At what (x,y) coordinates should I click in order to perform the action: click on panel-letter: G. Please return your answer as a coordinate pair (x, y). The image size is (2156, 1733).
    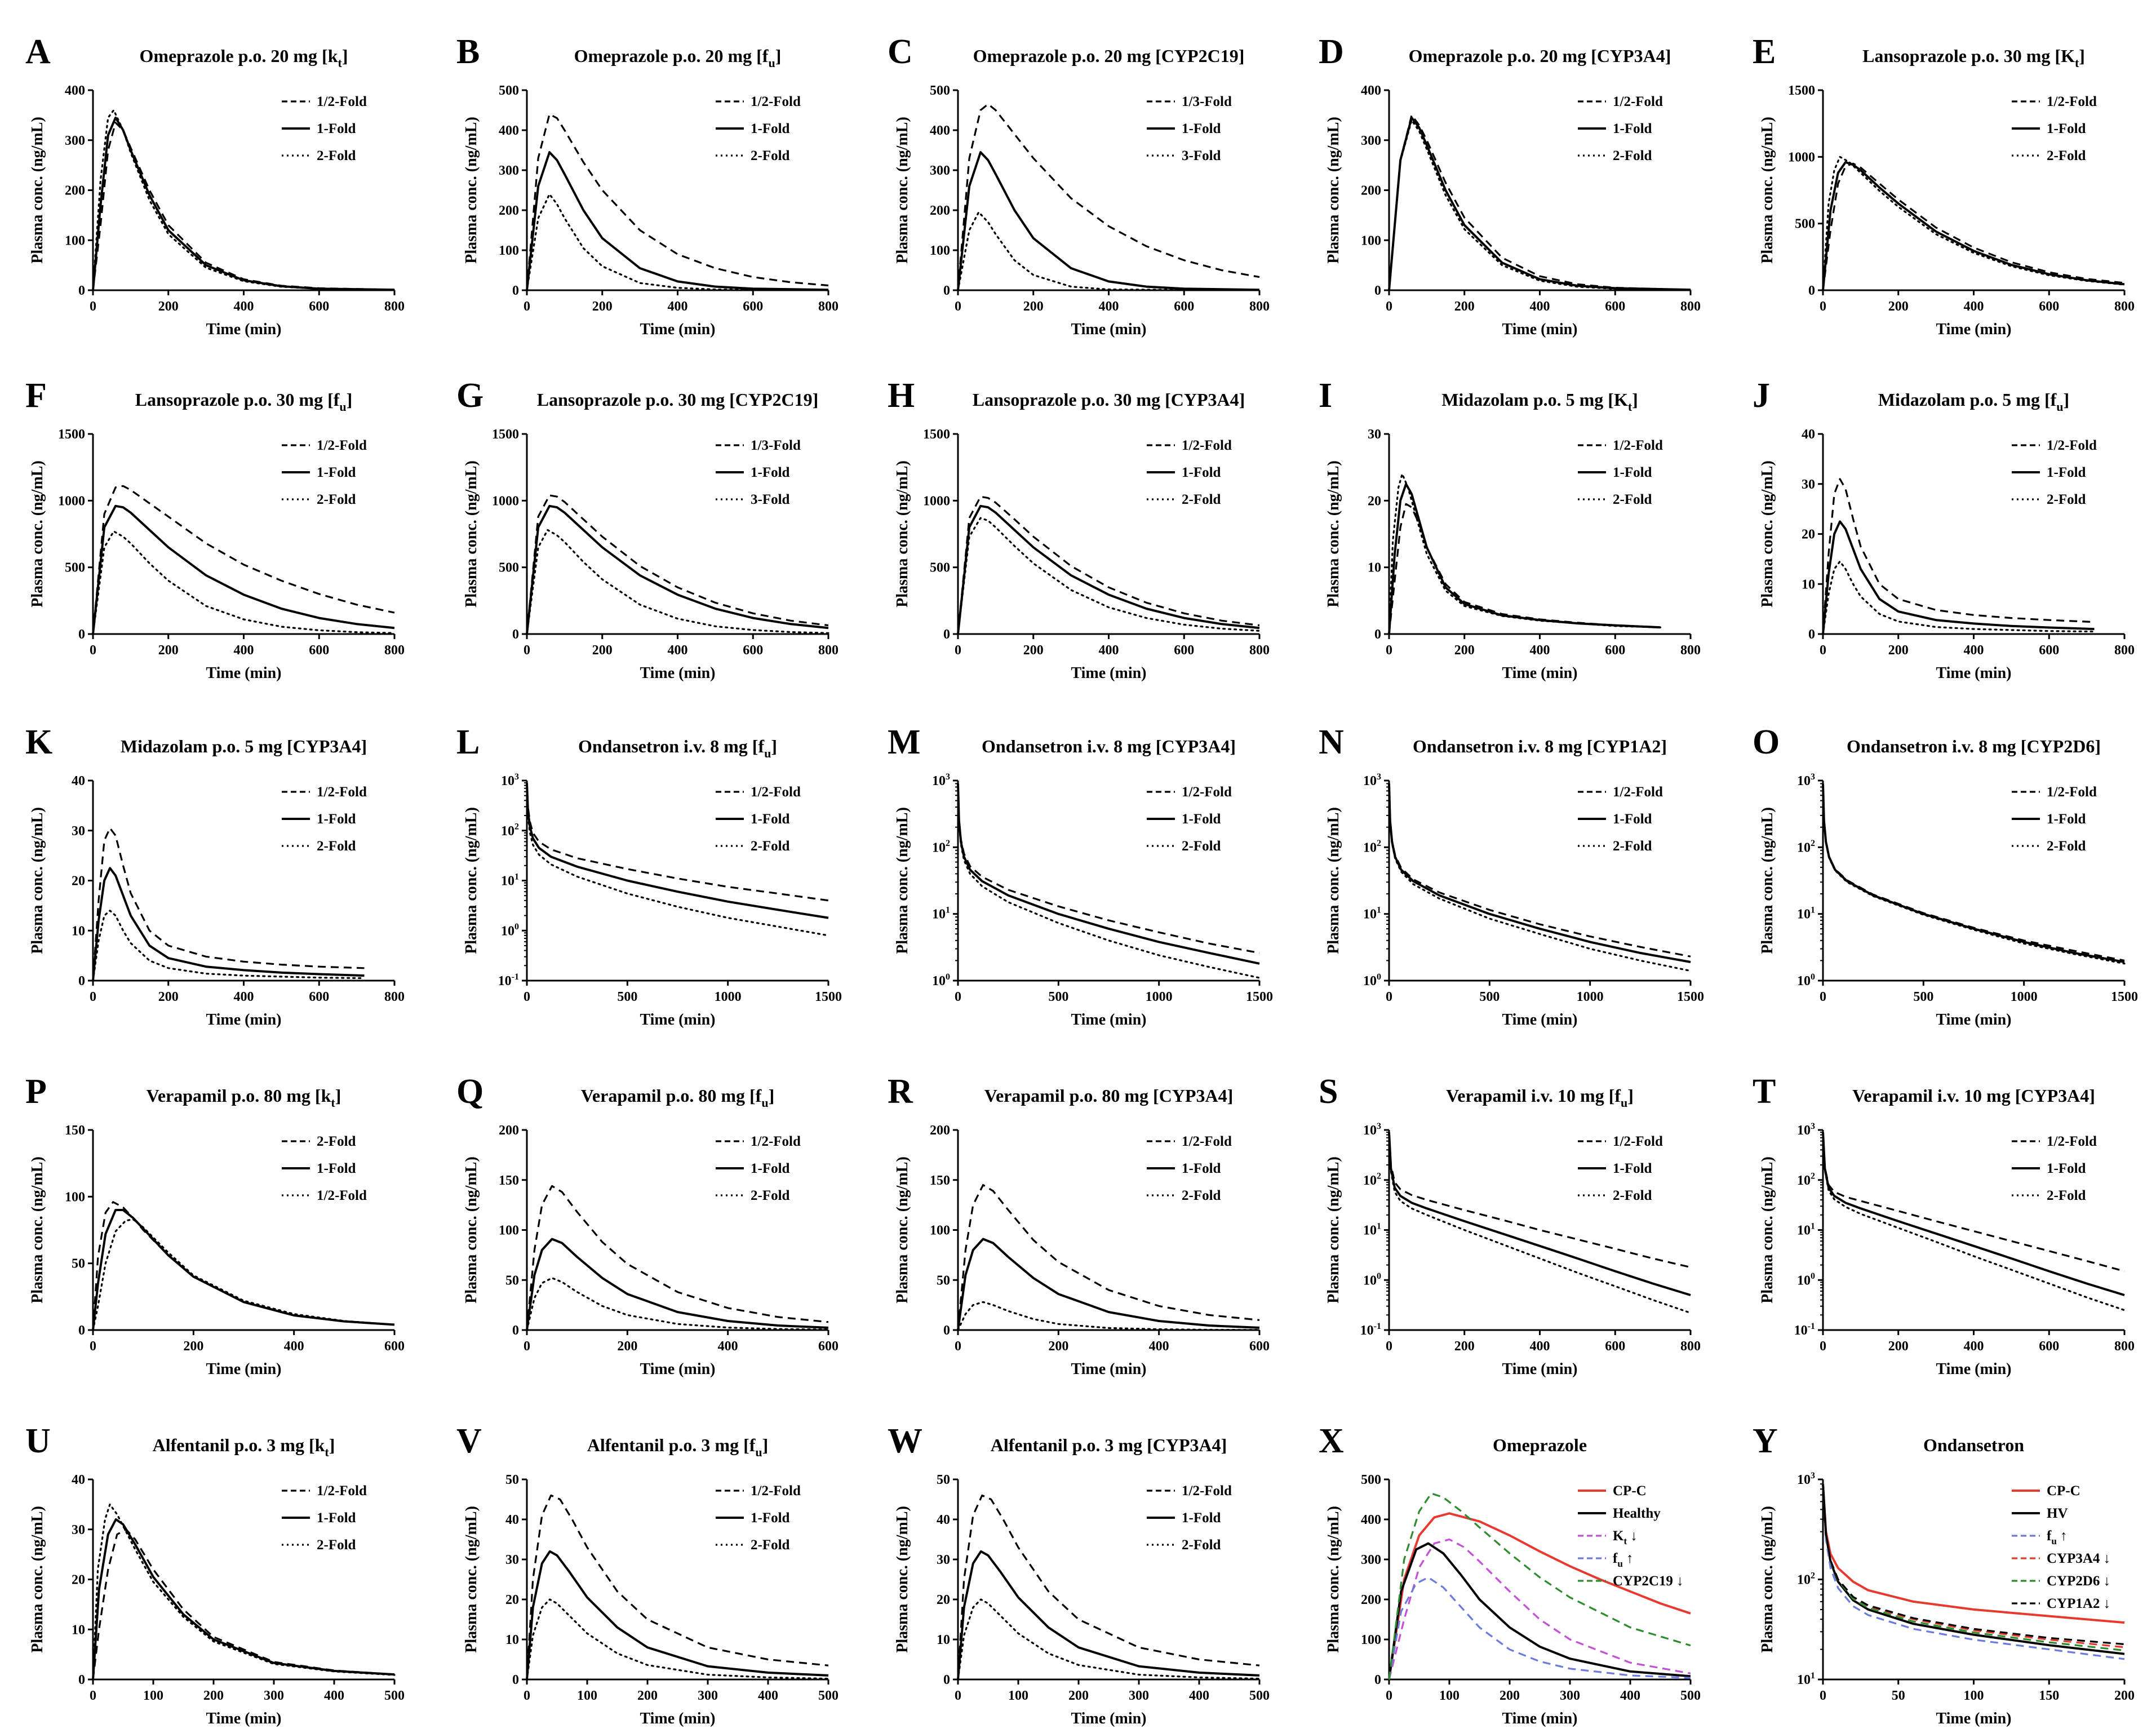
    Looking at the image, I should click on (469, 395).